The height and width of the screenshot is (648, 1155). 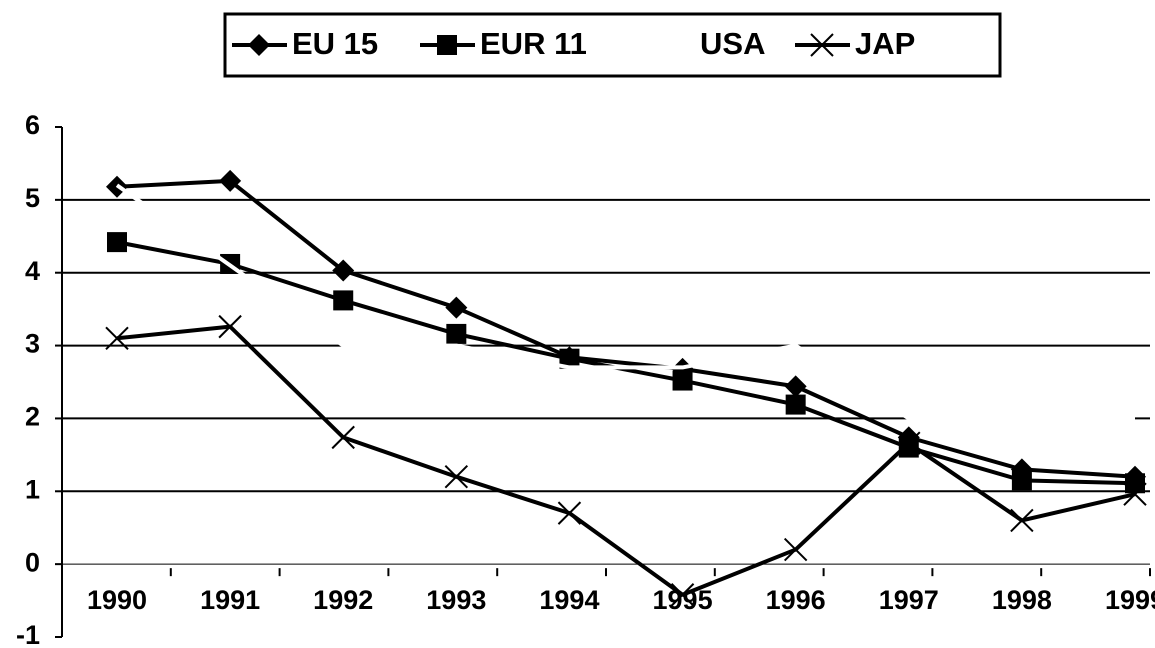 I want to click on y-tick-label: 1, so click(x=32, y=489).